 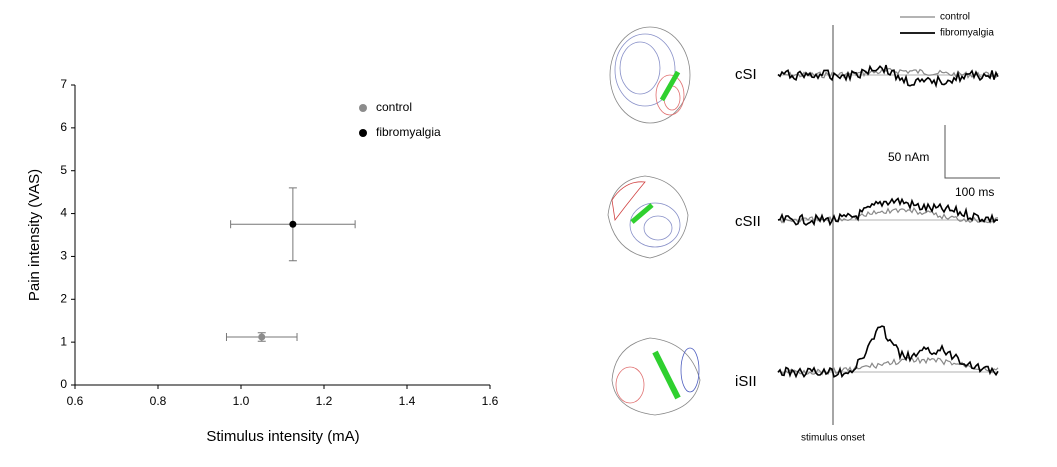 I want to click on x-tick-label: 1.4, so click(x=407, y=401).